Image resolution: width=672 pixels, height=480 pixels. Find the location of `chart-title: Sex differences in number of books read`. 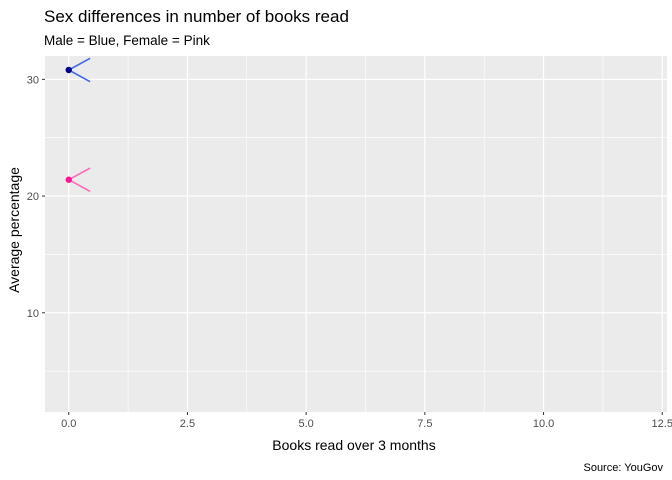

chart-title: Sex differences in number of books read is located at coordinates (196, 16).